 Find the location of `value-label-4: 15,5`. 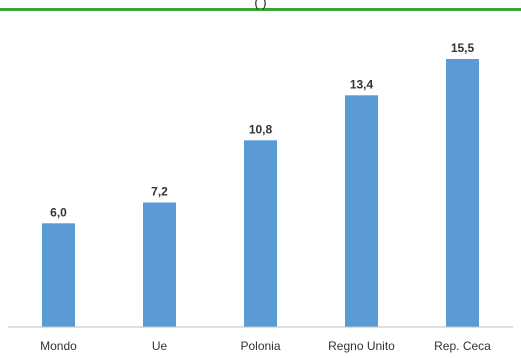

value-label-4: 15,5 is located at coordinates (463, 48).